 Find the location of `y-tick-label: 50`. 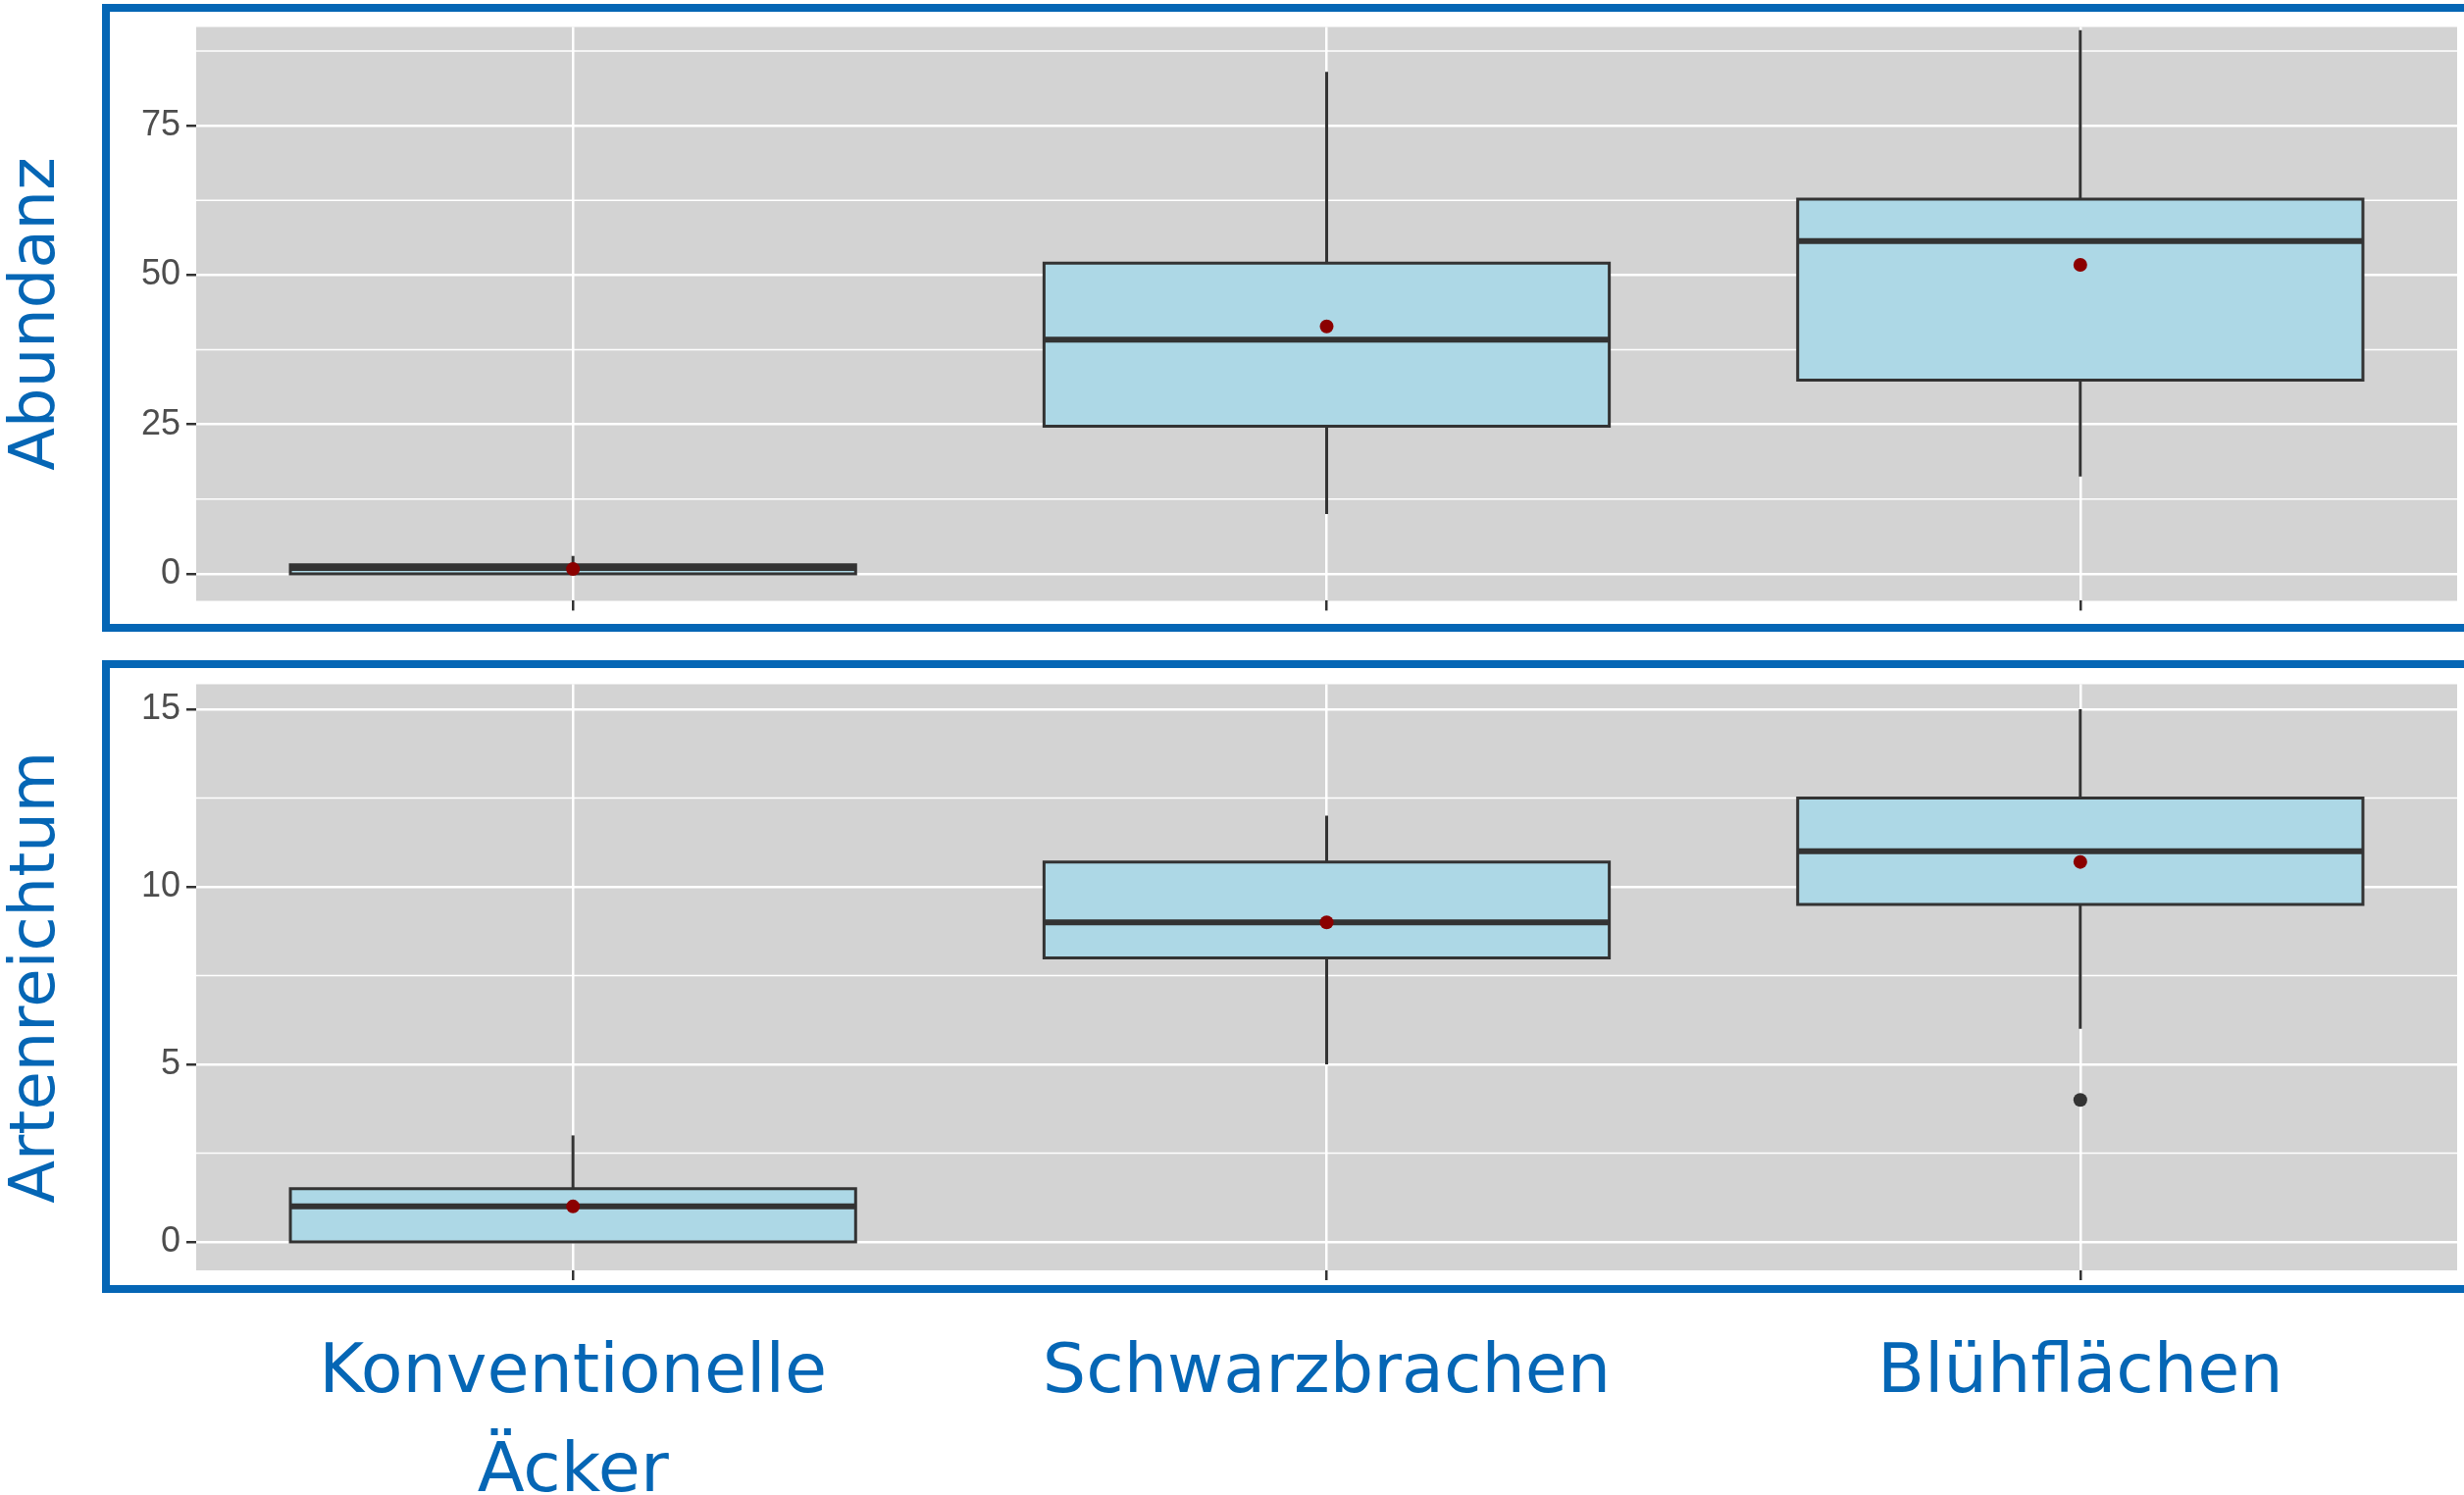

y-tick-label: 50 is located at coordinates (160, 273).